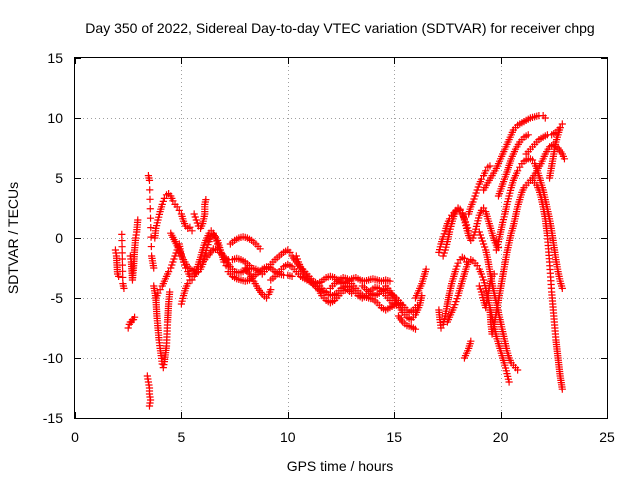  What do you see at coordinates (13, 238) in the screenshot?
I see `y-axis-label: SDTVAR / TECUs` at bounding box center [13, 238].